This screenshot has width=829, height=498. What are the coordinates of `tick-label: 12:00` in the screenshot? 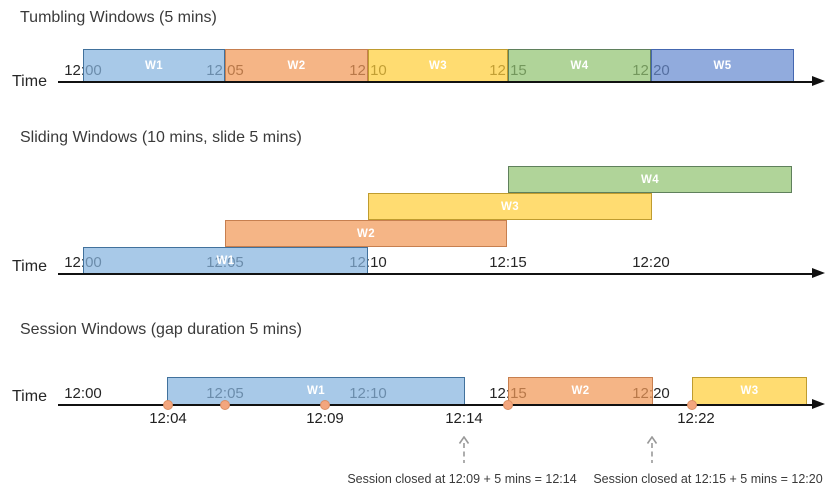 It's located at (83, 393).